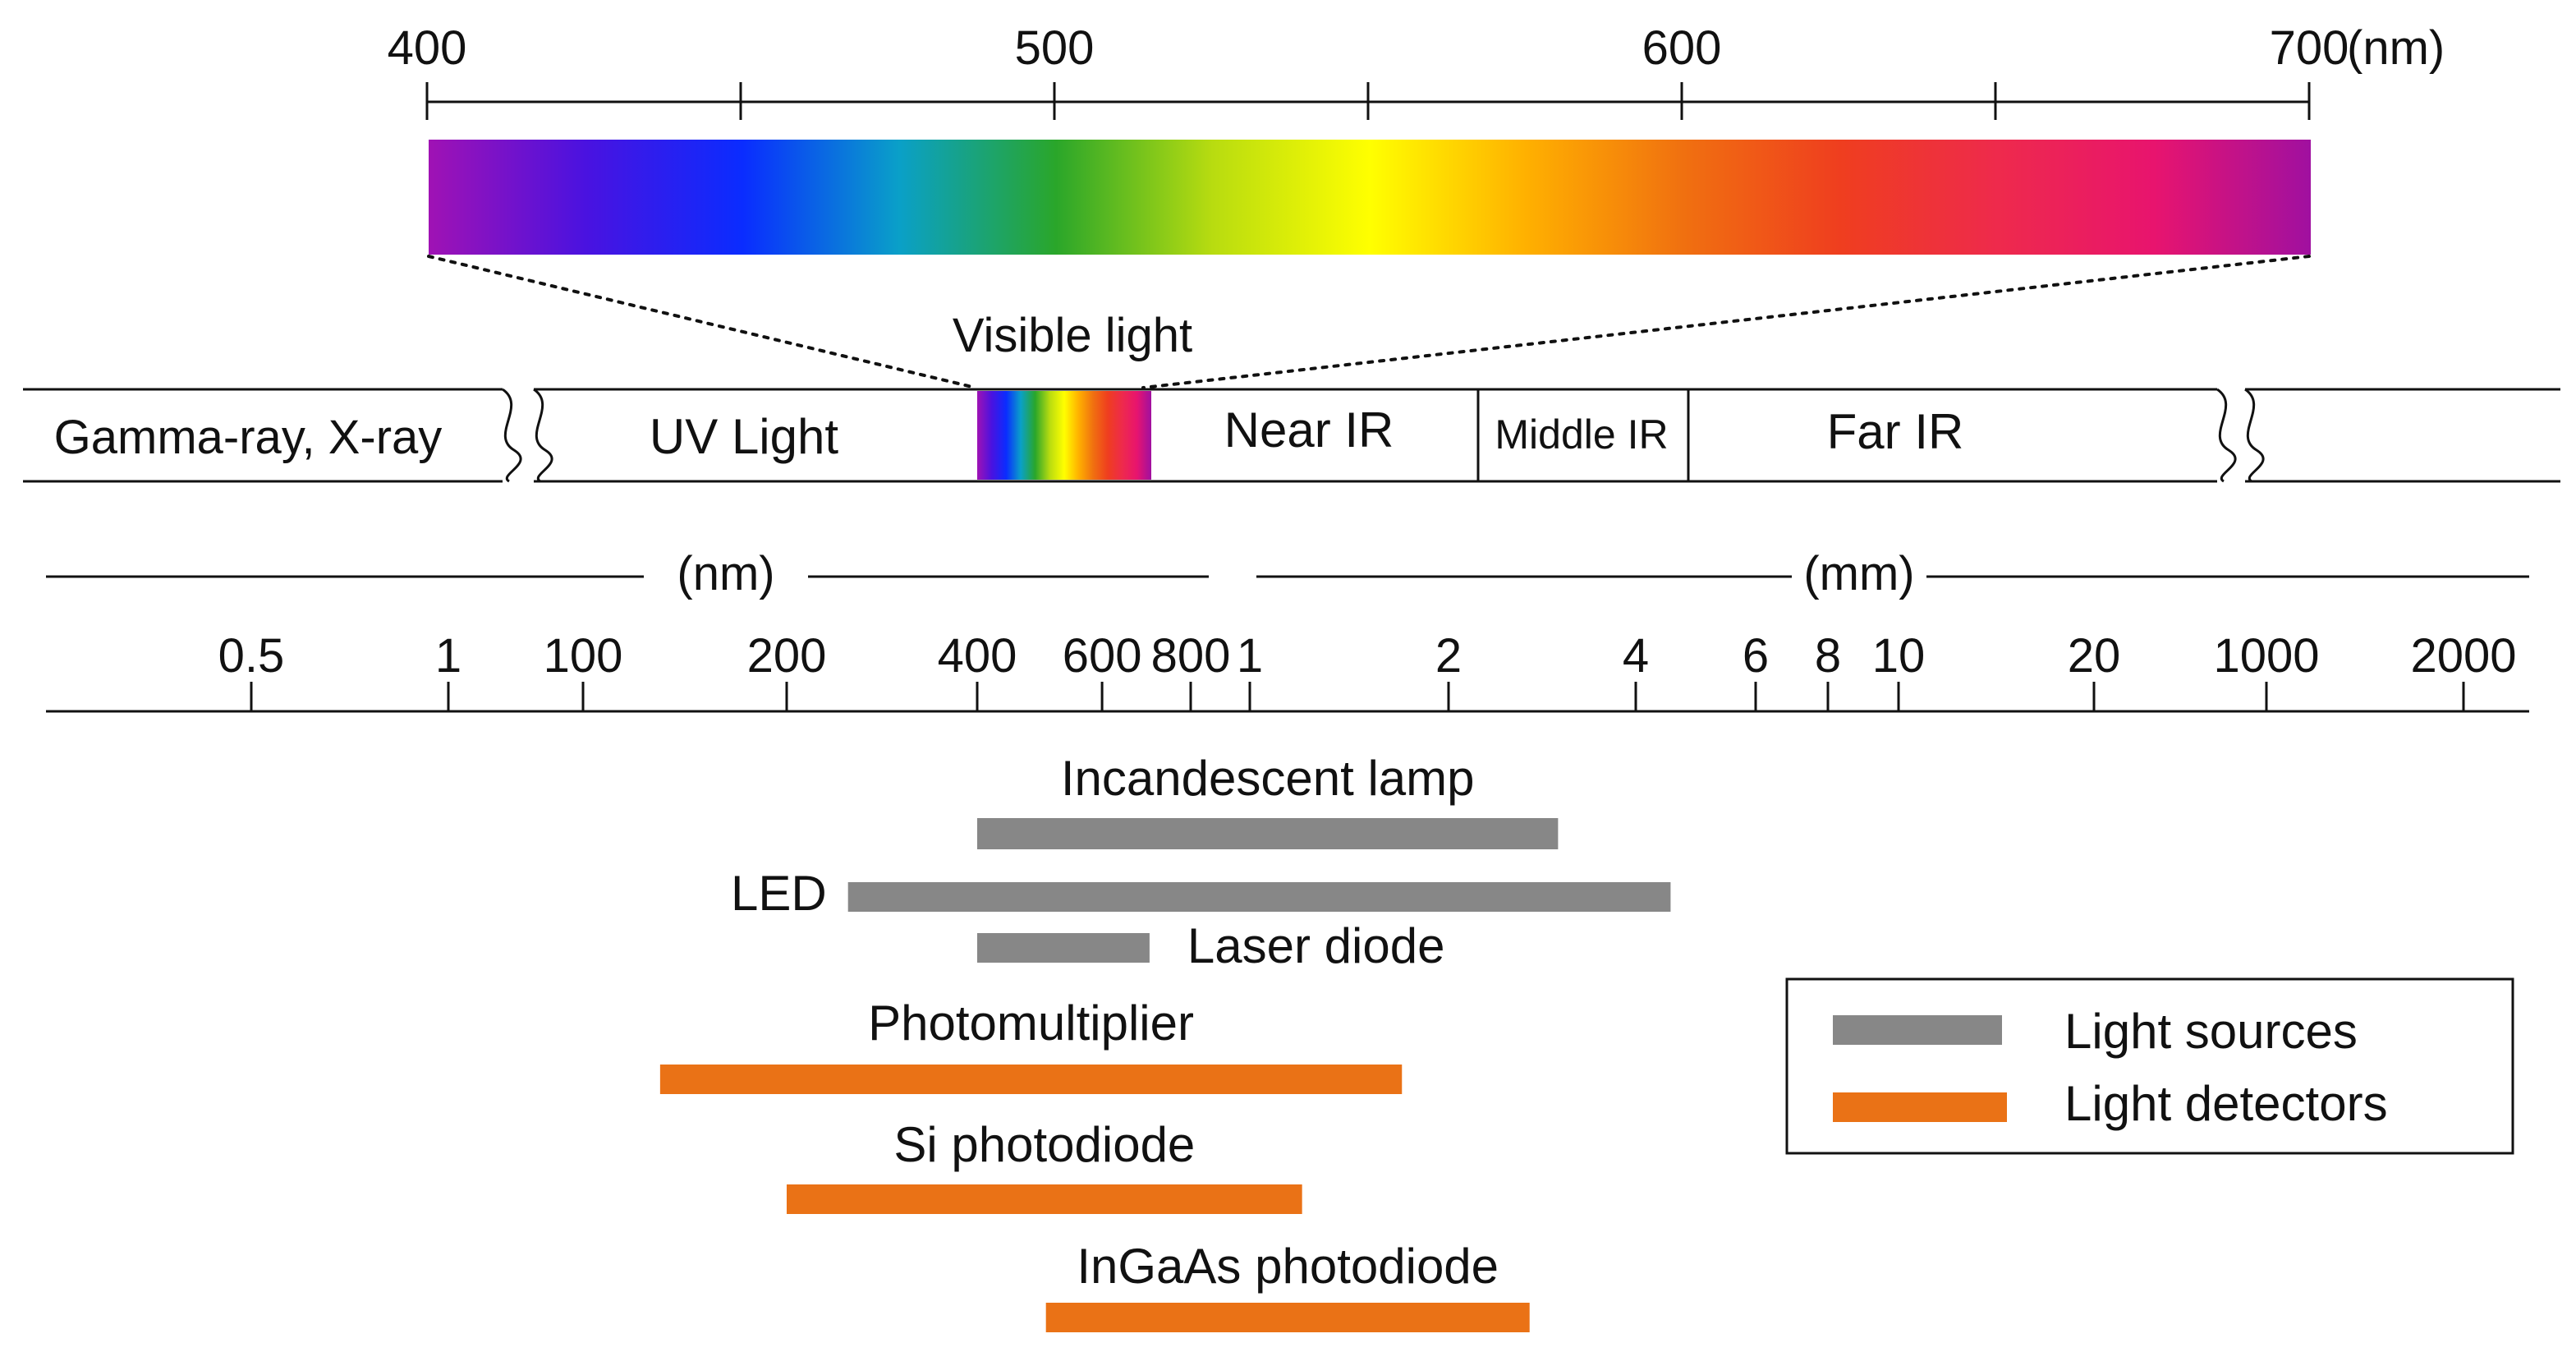 This screenshot has width=2576, height=1352. What do you see at coordinates (787, 656) in the screenshot?
I see `wavelength-tick-label: 200` at bounding box center [787, 656].